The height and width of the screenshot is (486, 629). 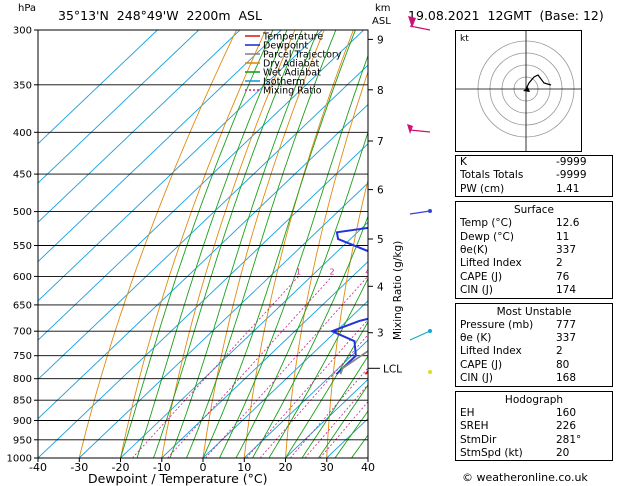 What do you see at coordinates (491, 263) in the screenshot?
I see `surface-label: Lifted Index` at bounding box center [491, 263].